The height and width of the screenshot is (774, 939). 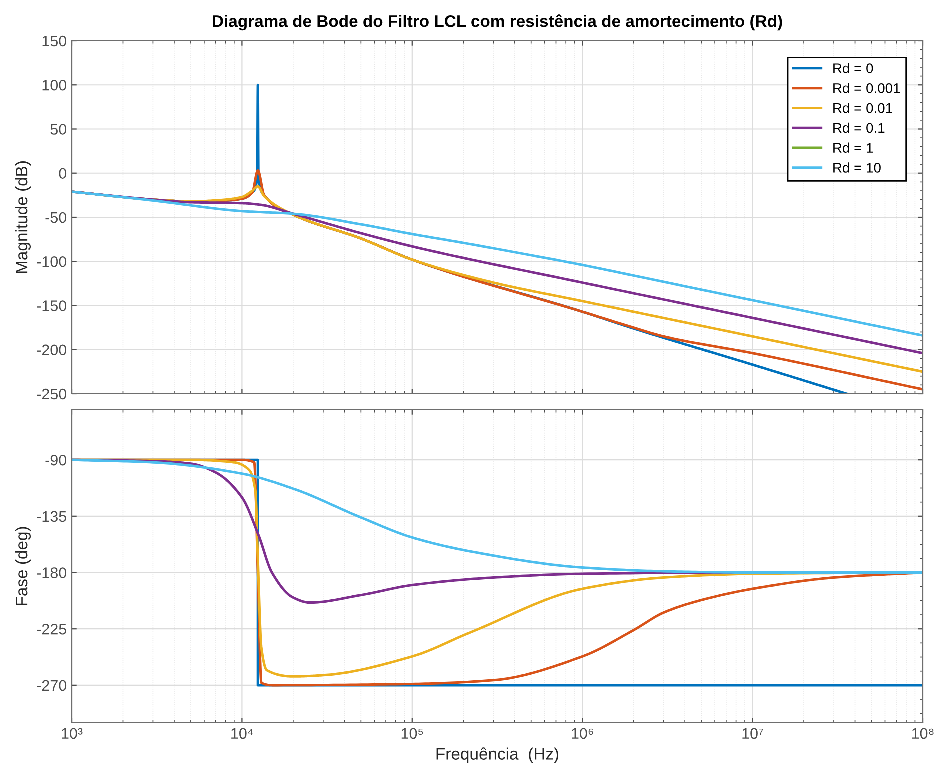 What do you see at coordinates (497, 22) in the screenshot?
I see `chart-title: Diagrama de Bode do Filtro LCL com resistência de amortecimento (Rd)` at bounding box center [497, 22].